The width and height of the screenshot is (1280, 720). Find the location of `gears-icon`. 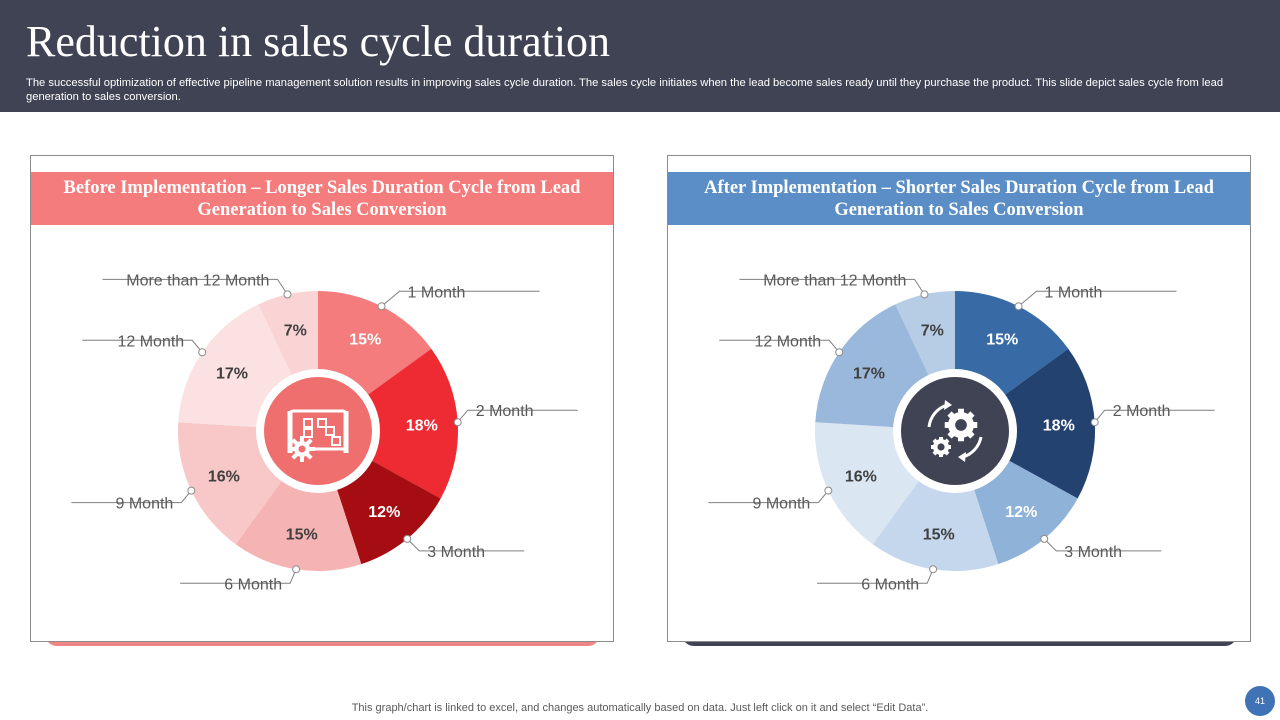

gears-icon is located at coordinates (955, 431).